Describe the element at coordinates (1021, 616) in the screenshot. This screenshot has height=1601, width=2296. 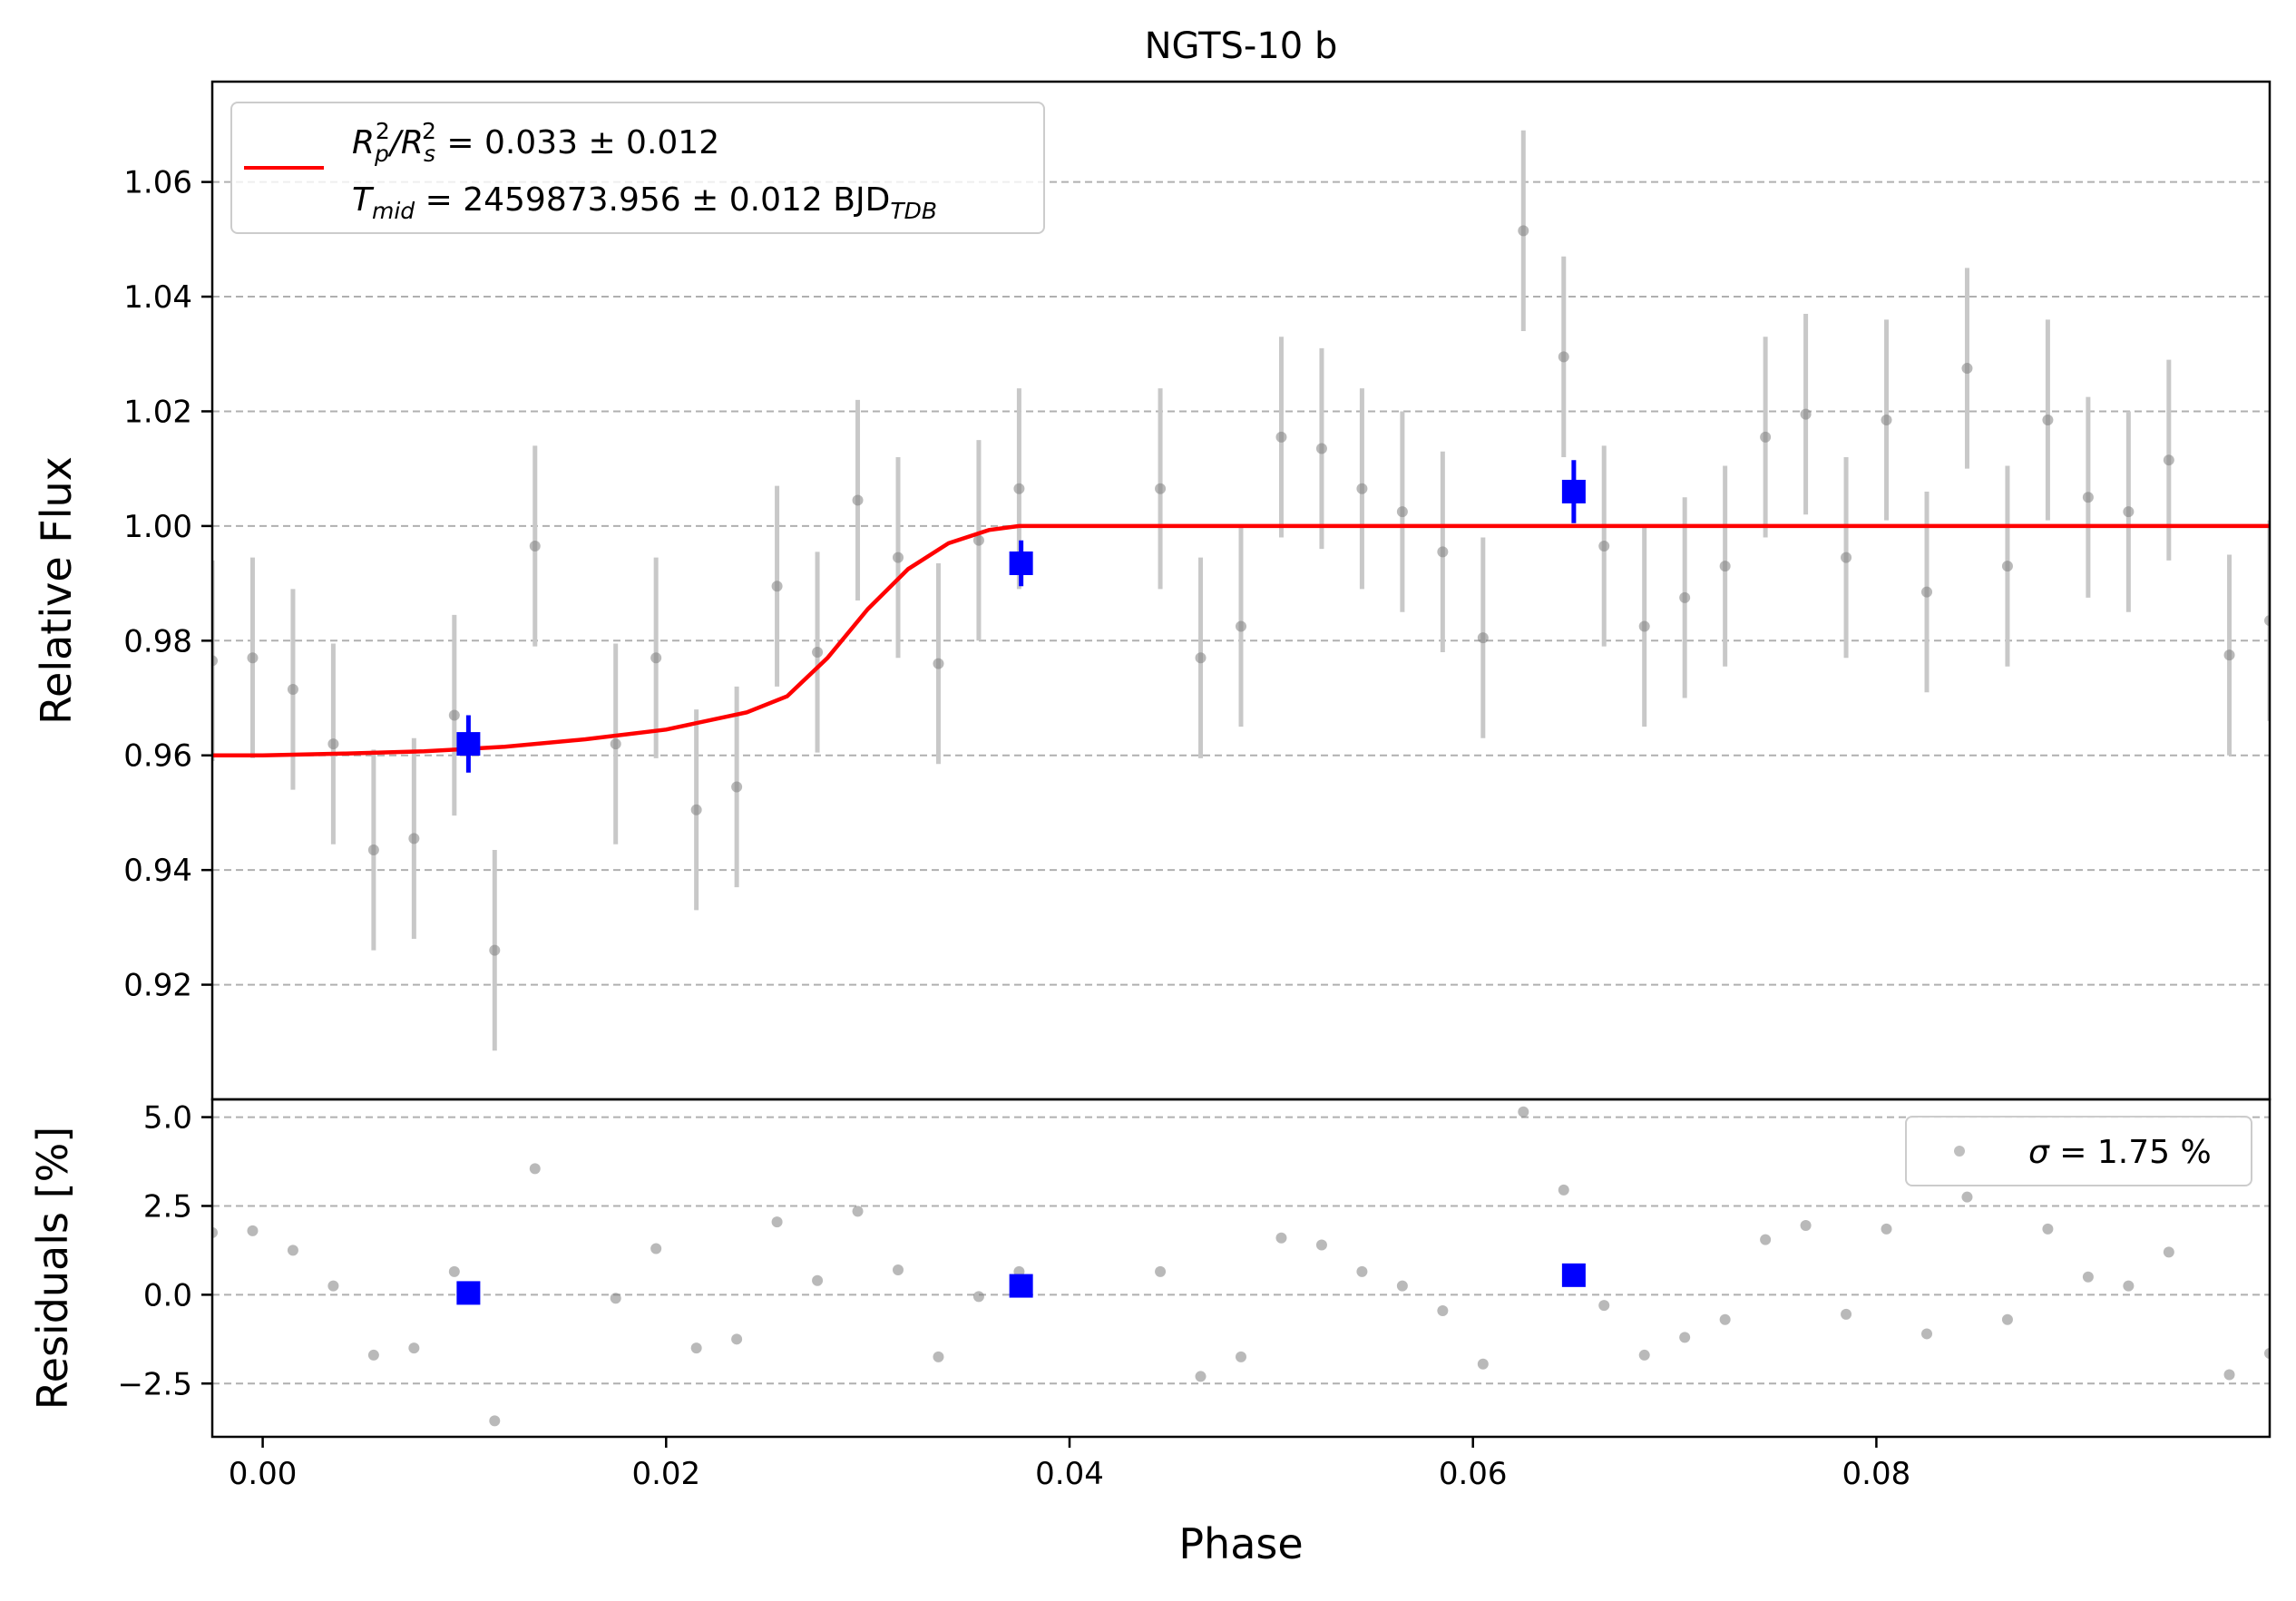
I see `flux-binned` at that location.